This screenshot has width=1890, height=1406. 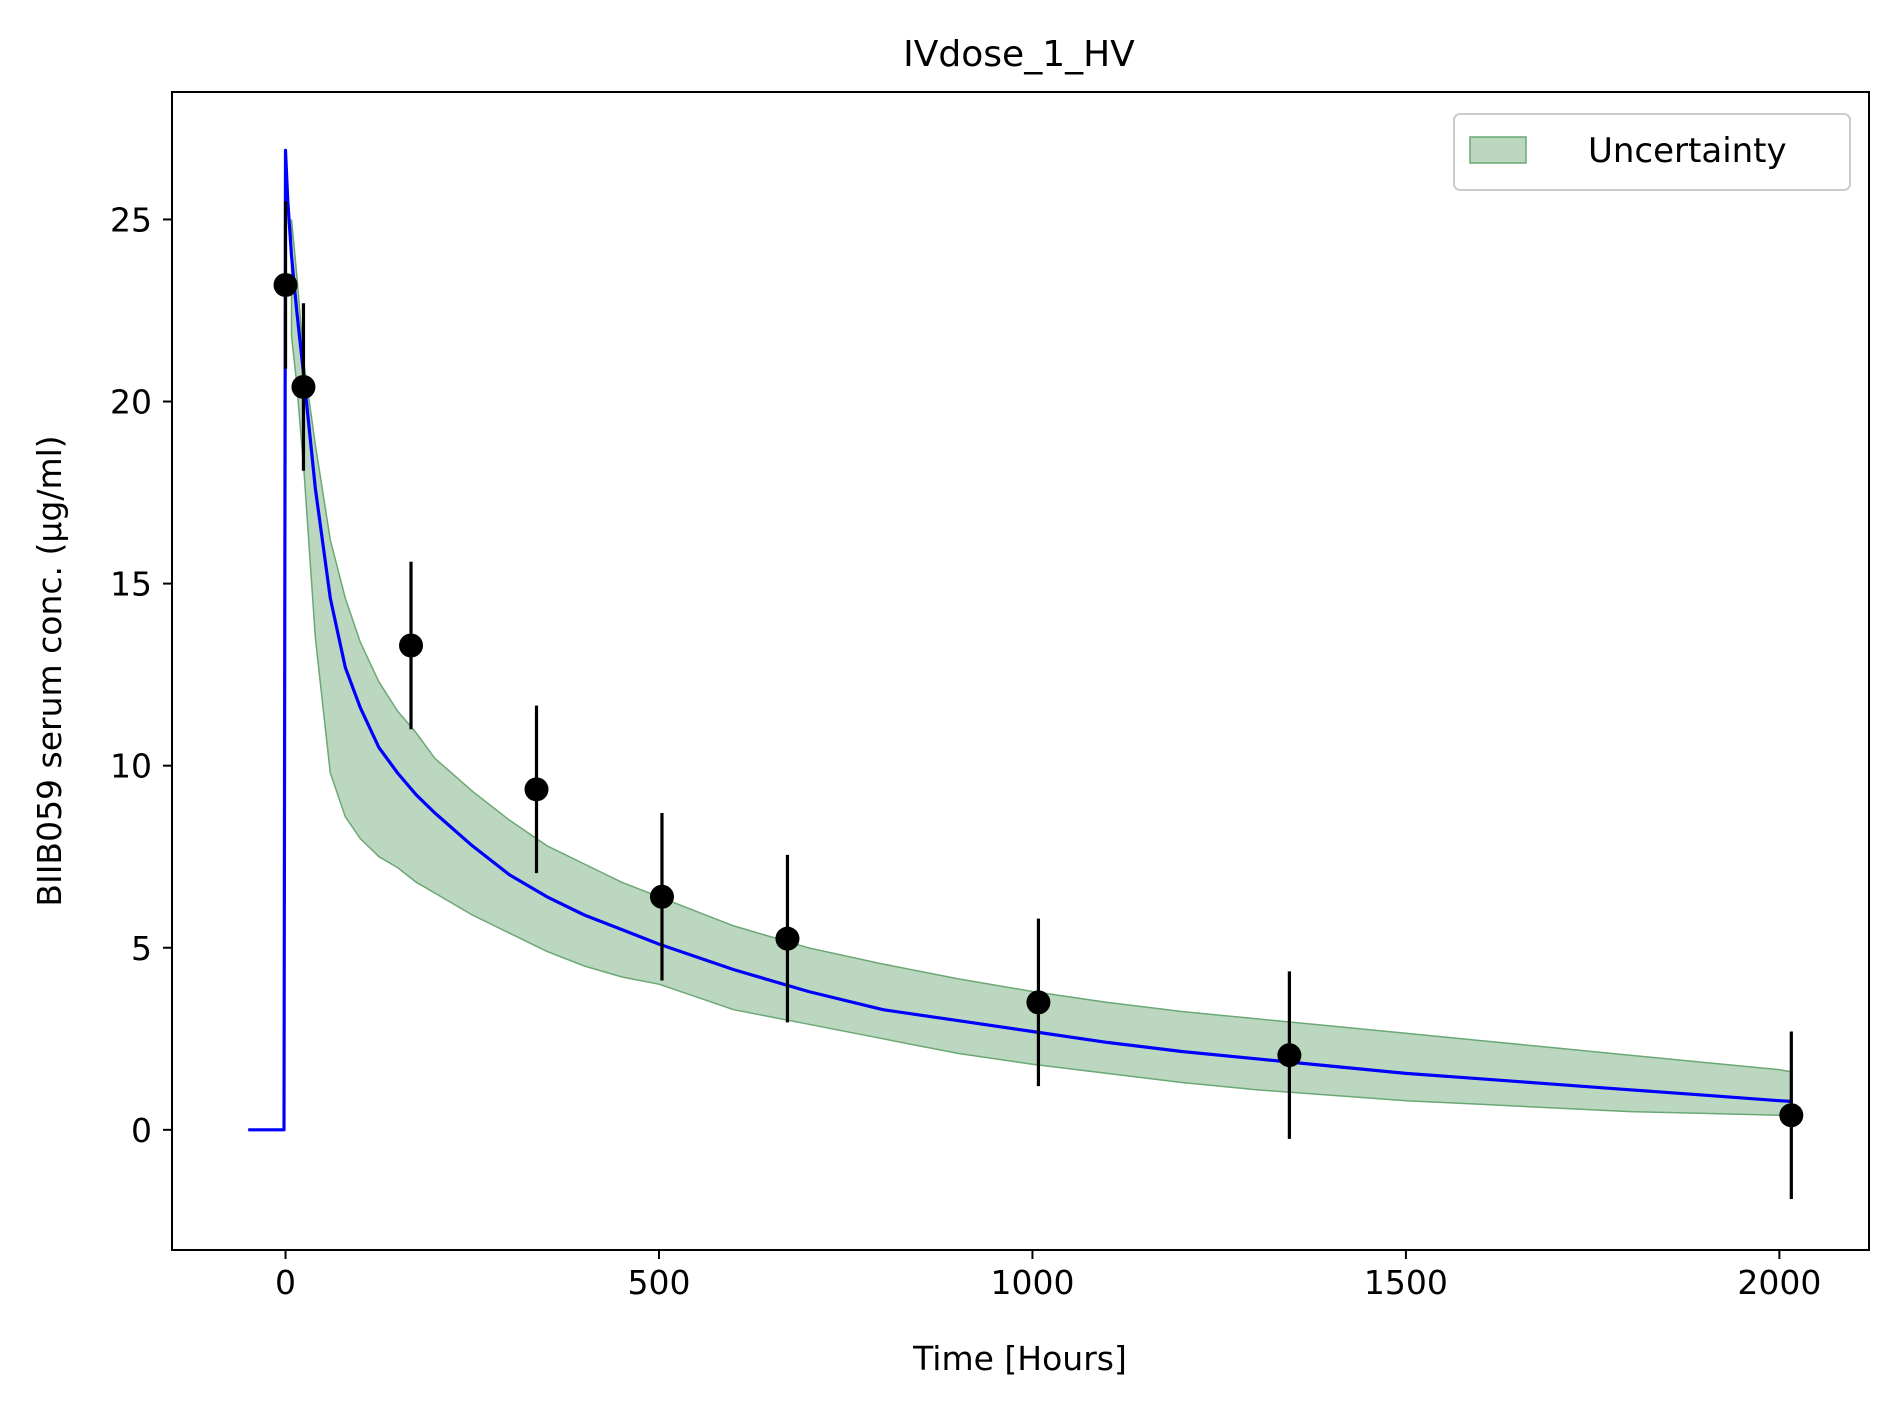 I want to click on y-tick-label: 5, so click(x=141, y=948).